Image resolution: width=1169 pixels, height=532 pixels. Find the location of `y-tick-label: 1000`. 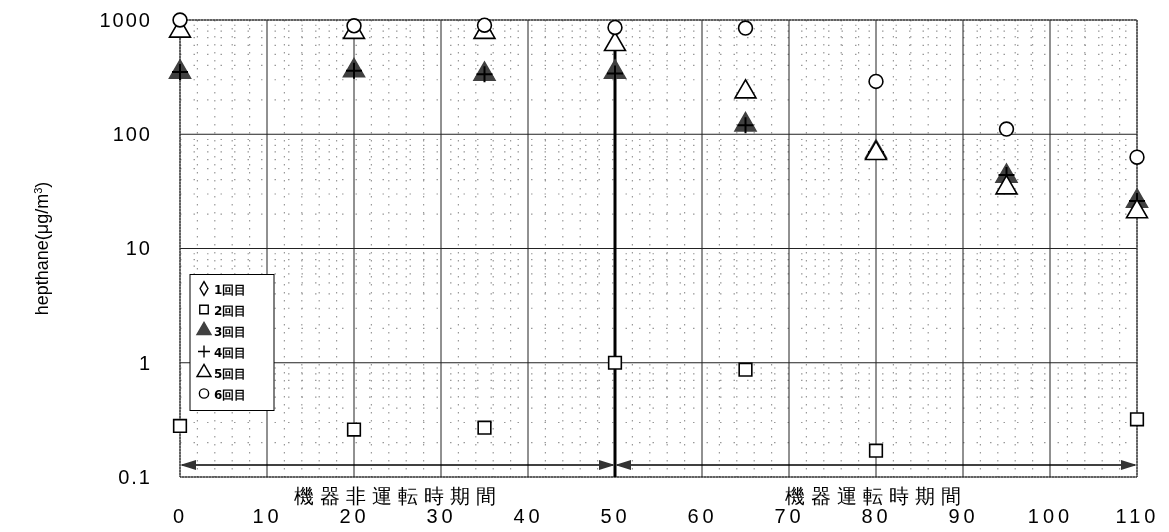

y-tick-label: 1000 is located at coordinates (125, 19).